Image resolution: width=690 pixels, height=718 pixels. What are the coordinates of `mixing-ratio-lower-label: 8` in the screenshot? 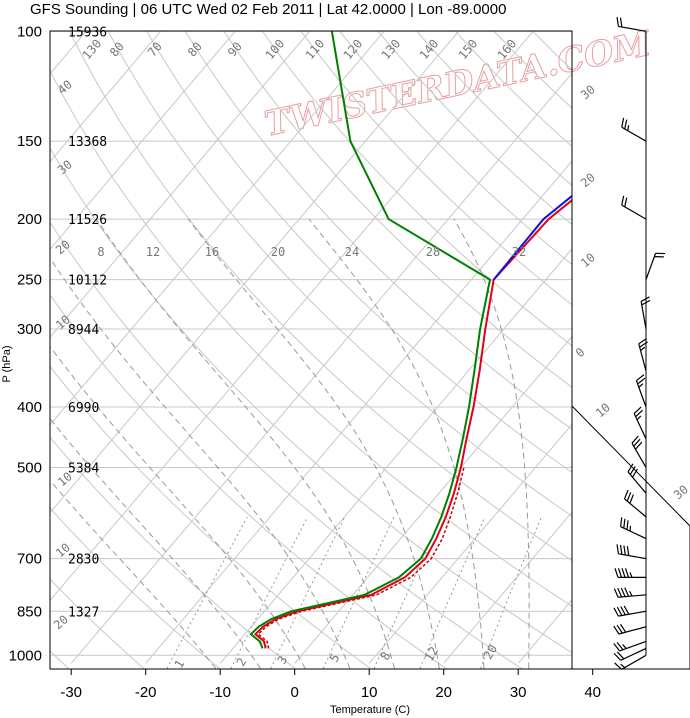 It's located at (386, 655).